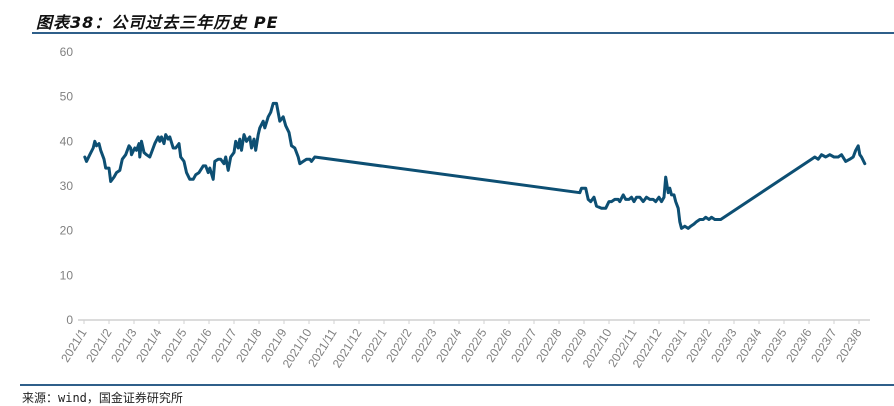  What do you see at coordinates (457, 385) in the screenshot?
I see `footer-divider` at bounding box center [457, 385].